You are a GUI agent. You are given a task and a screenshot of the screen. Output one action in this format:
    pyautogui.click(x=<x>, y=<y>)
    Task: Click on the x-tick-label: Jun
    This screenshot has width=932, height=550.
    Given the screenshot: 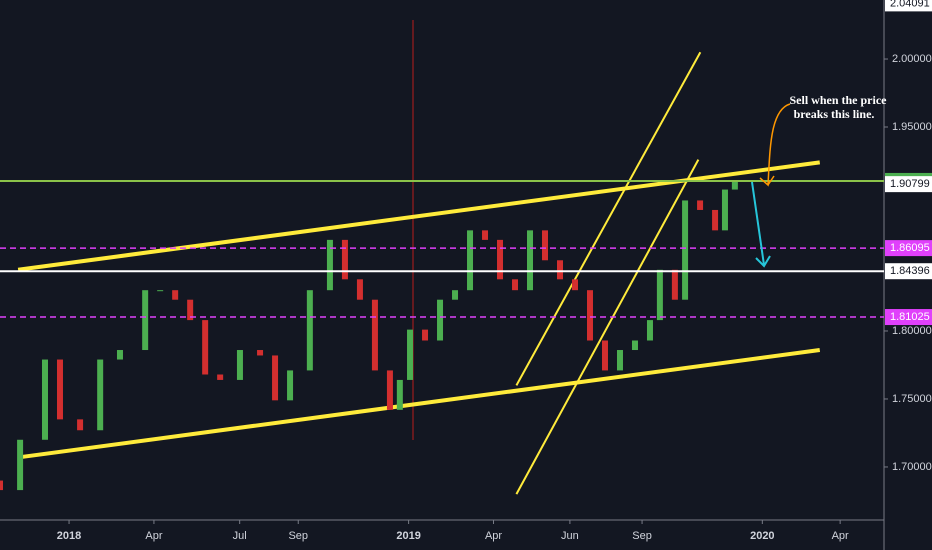 What is the action you would take?
    pyautogui.click(x=570, y=536)
    